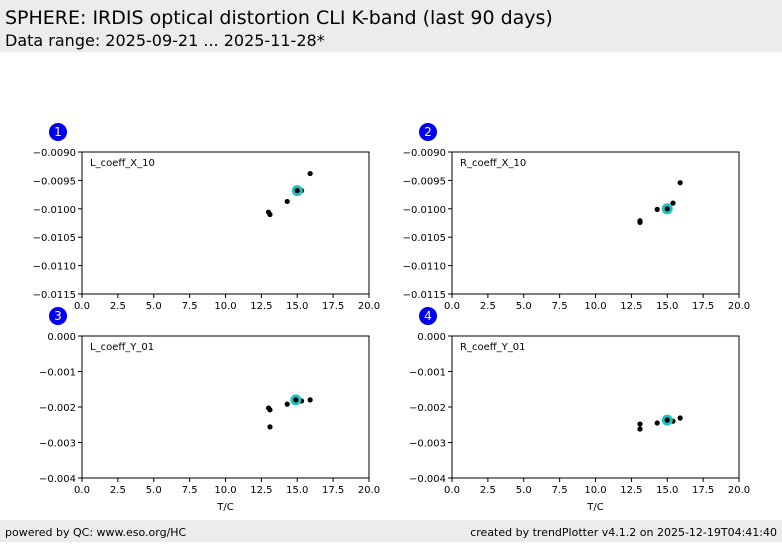 Image resolution: width=782 pixels, height=546 pixels. Describe the element at coordinates (96, 532) in the screenshot. I see `footer-left: powered by QC: www.eso.org/HC` at that location.